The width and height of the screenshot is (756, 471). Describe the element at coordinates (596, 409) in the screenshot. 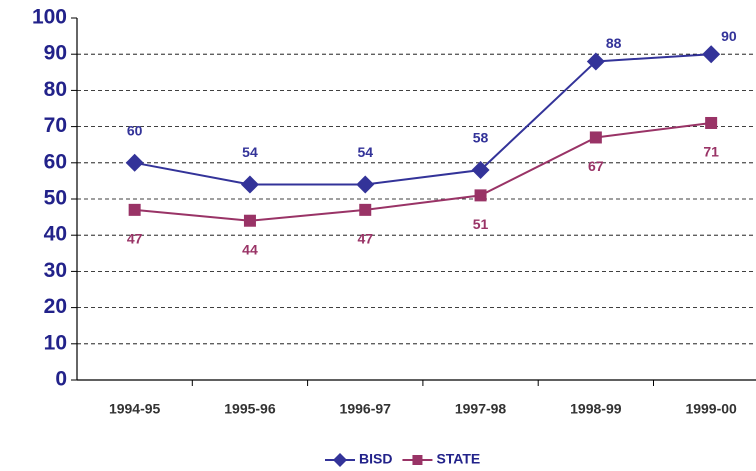

I see `x-tick-label: 1998-99` at that location.